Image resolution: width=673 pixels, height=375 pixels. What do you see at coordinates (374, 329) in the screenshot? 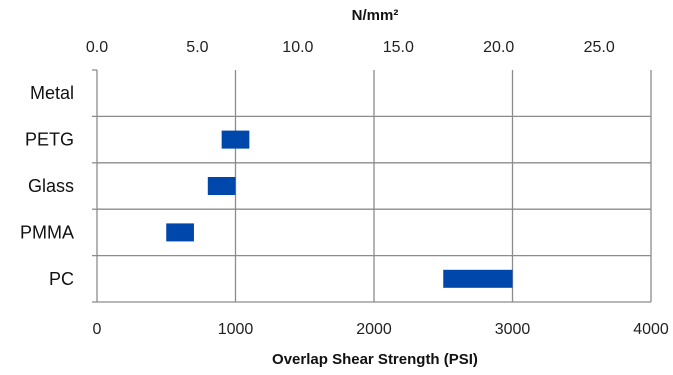
I see `x-tick-label: 2000` at bounding box center [374, 329].